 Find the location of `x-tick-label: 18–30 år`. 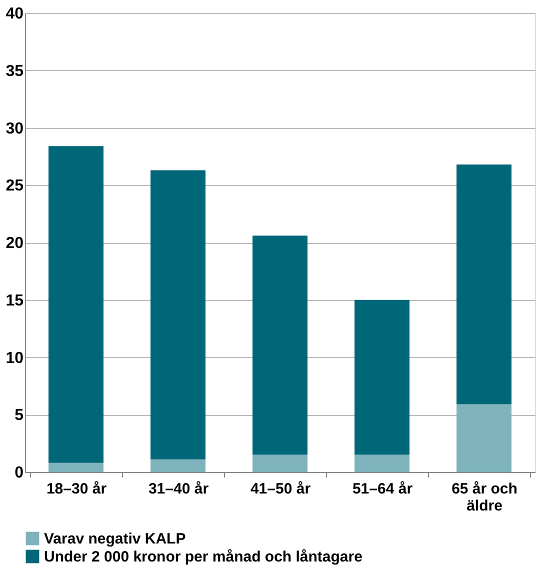

x-tick-label: 18–30 år is located at coordinates (76, 489).